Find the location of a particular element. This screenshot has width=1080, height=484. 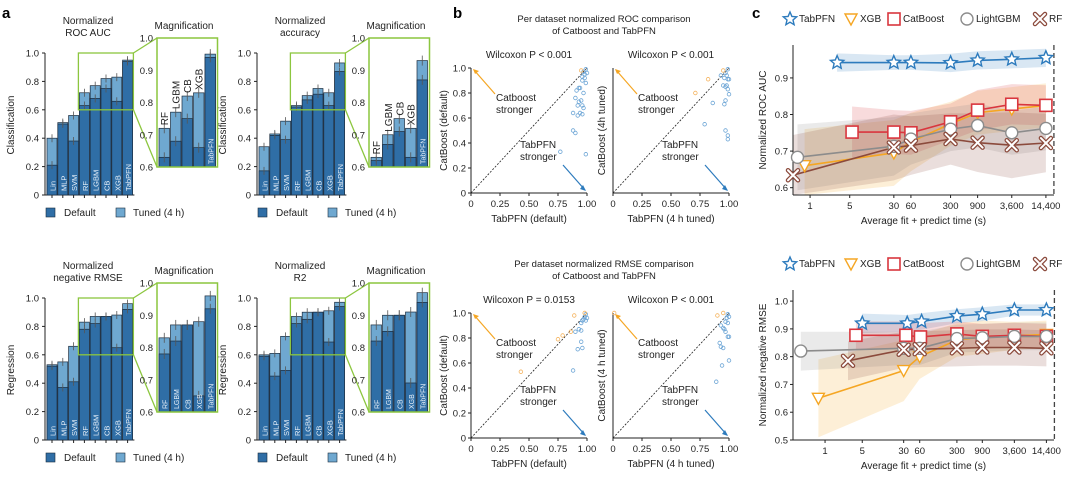

panel-label-c: c is located at coordinates (756, 13).